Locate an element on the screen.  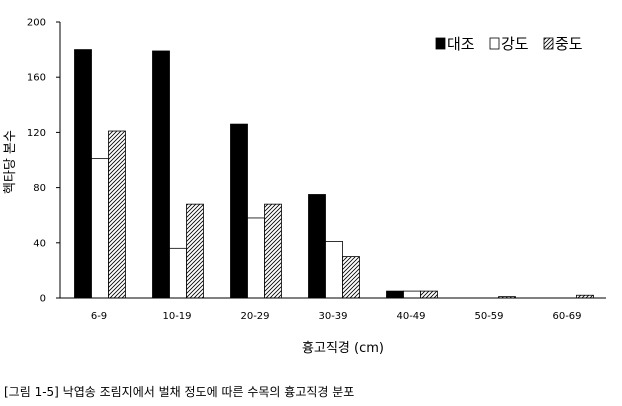
x-tick-label: 40-49 is located at coordinates (410, 316).